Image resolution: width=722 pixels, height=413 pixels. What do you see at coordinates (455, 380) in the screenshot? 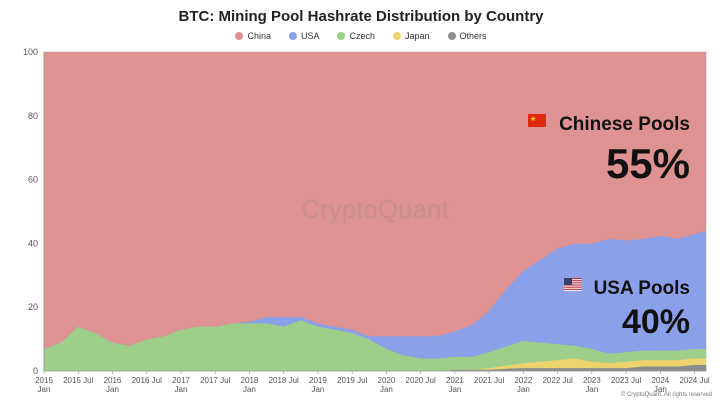
I see `x-tick-label: 2021` at bounding box center [455, 380].